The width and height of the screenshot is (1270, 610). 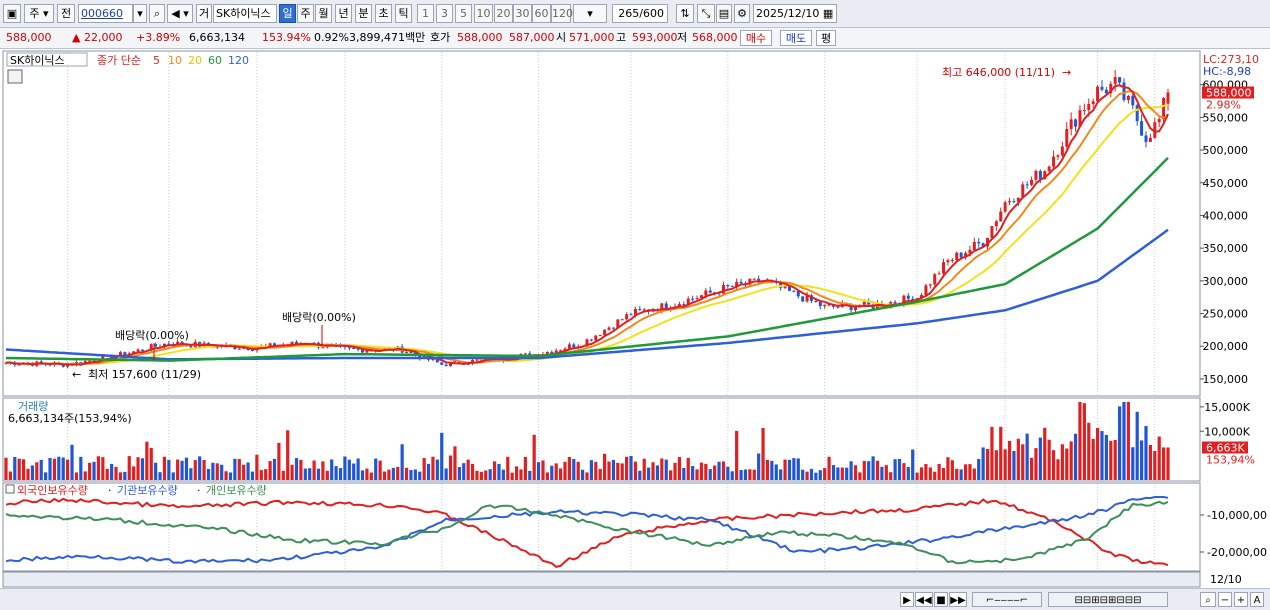 What do you see at coordinates (1225, 448) in the screenshot?
I see `volume-tag-text: 6,663K` at bounding box center [1225, 448].